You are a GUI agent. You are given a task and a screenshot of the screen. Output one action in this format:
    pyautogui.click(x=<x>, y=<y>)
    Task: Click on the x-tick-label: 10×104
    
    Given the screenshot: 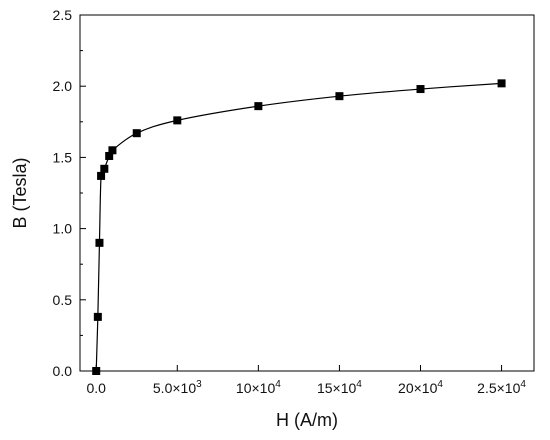 What is the action you would take?
    pyautogui.click(x=258, y=387)
    